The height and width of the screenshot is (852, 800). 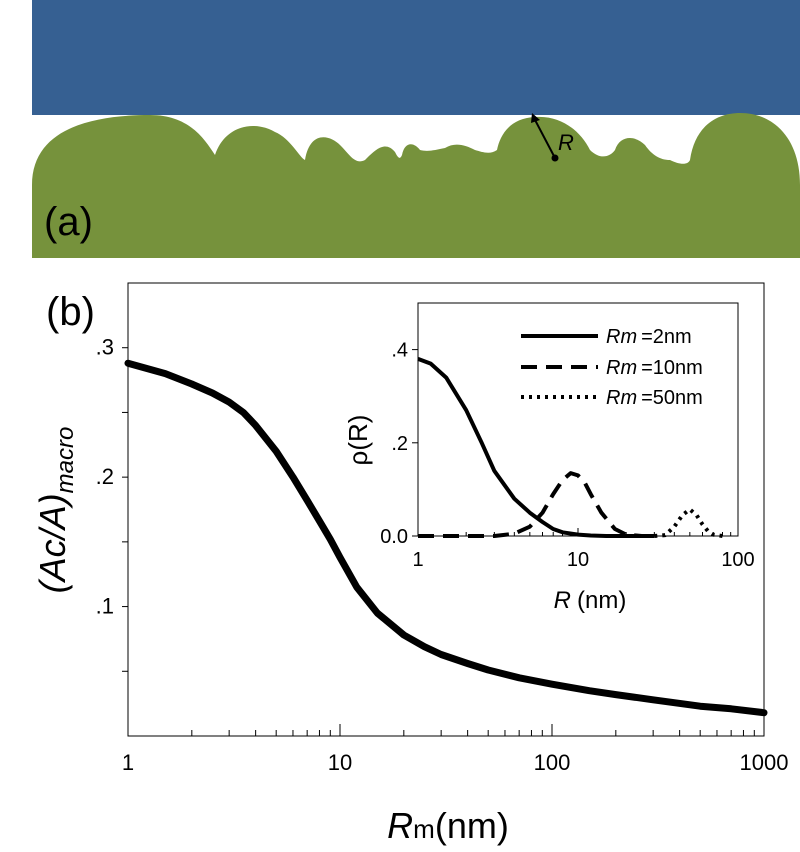 I want to click on main-x-axis-label: Rm(nm), so click(x=448, y=825).